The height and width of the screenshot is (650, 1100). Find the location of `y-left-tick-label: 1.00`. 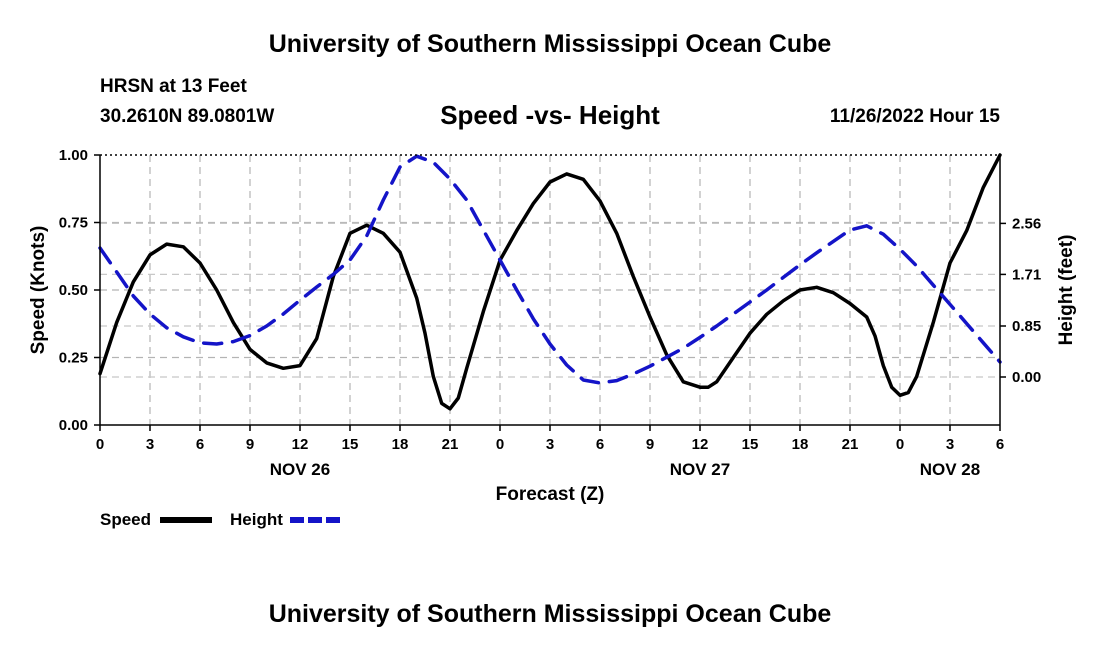

y-left-tick-label: 1.00 is located at coordinates (73, 155).